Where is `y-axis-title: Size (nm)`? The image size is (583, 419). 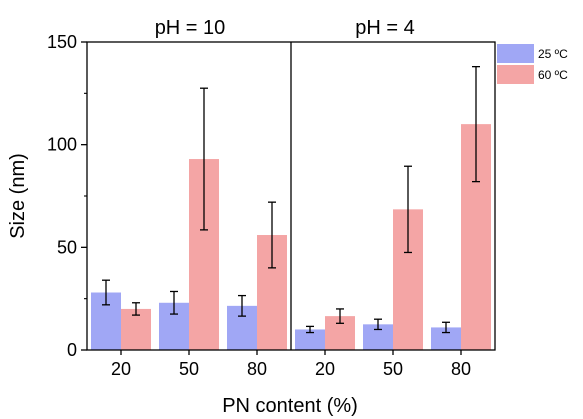 y-axis-title: Size (nm) is located at coordinates (18, 196).